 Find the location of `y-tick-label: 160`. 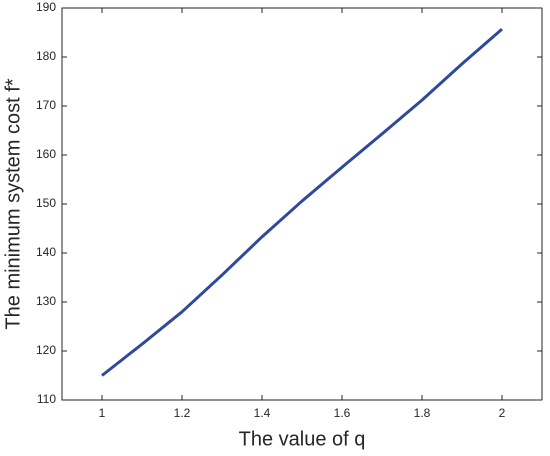

y-tick-label: 160 is located at coordinates (46, 154).